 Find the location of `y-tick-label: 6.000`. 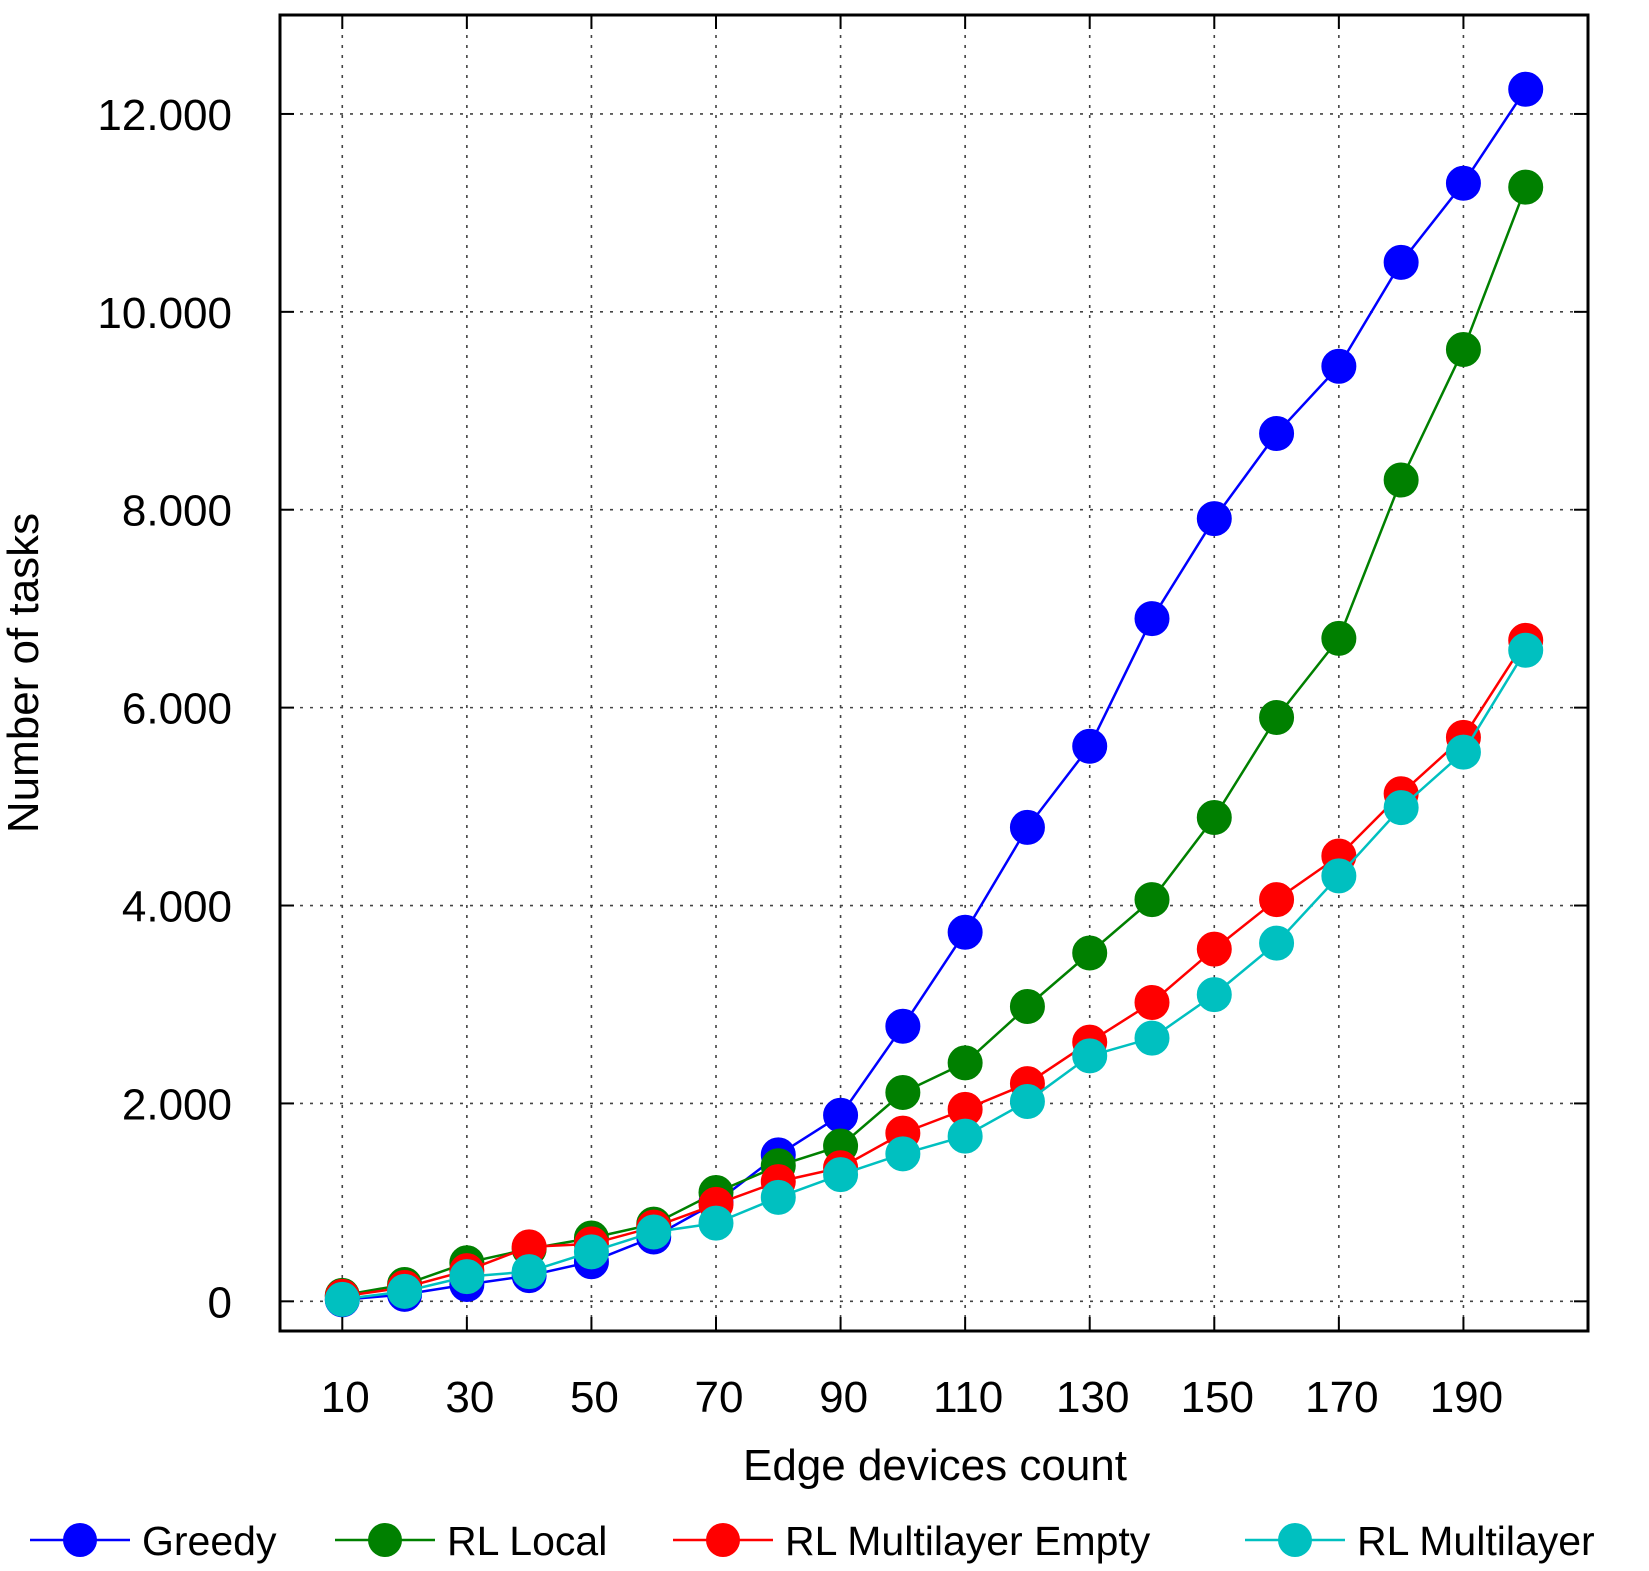

y-tick-label: 6.000 is located at coordinates (177, 709).